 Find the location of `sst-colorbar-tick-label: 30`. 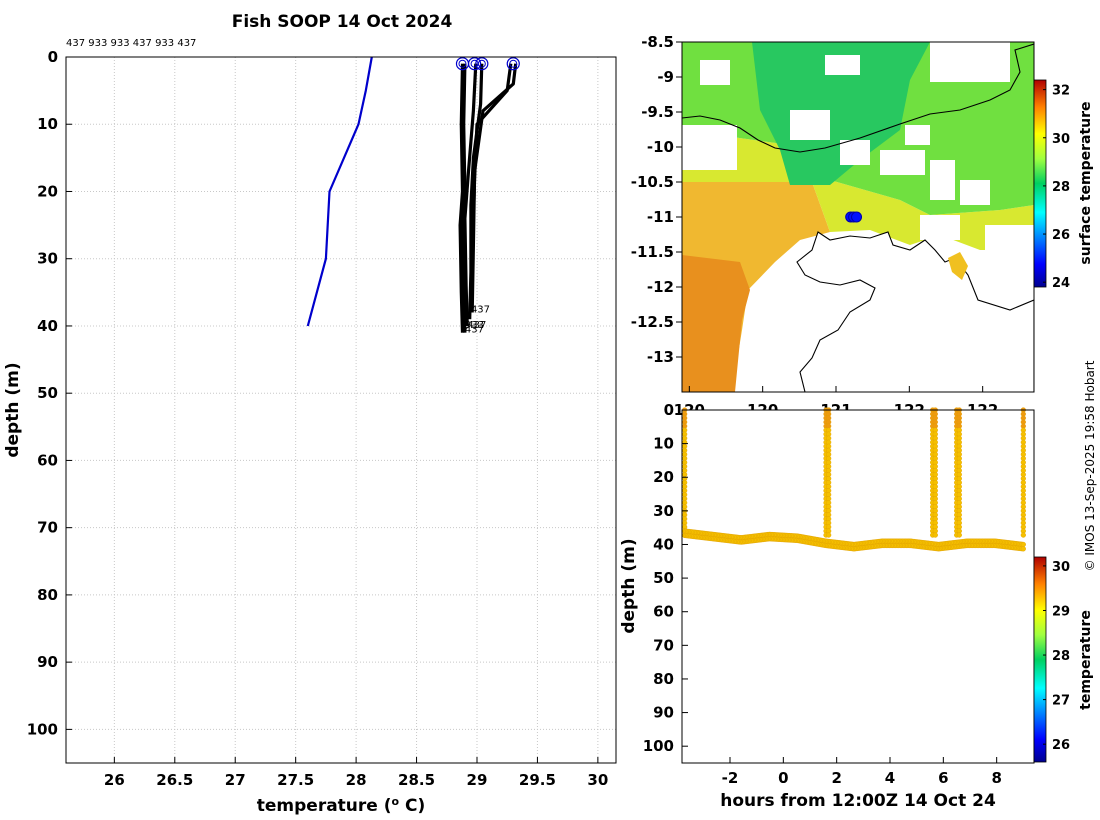

sst-colorbar-tick-label: 30 is located at coordinates (1061, 139).